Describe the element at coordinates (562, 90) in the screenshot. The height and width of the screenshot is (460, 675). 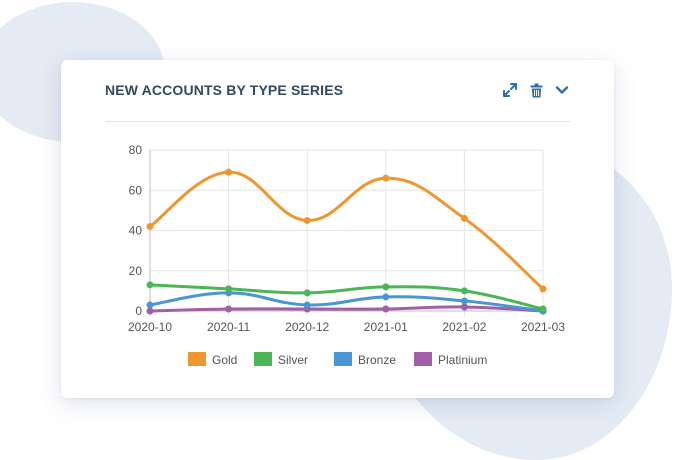
I see `chevron-down-icon` at that location.